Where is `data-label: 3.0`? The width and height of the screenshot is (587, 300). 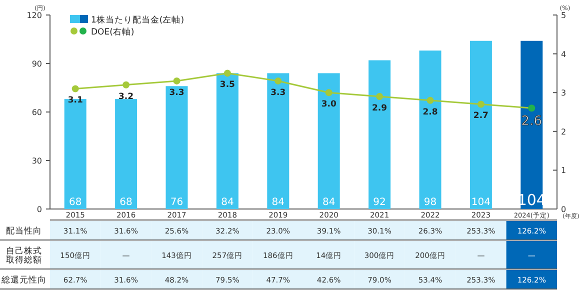 data-label: 3.0 is located at coordinates (328, 105).